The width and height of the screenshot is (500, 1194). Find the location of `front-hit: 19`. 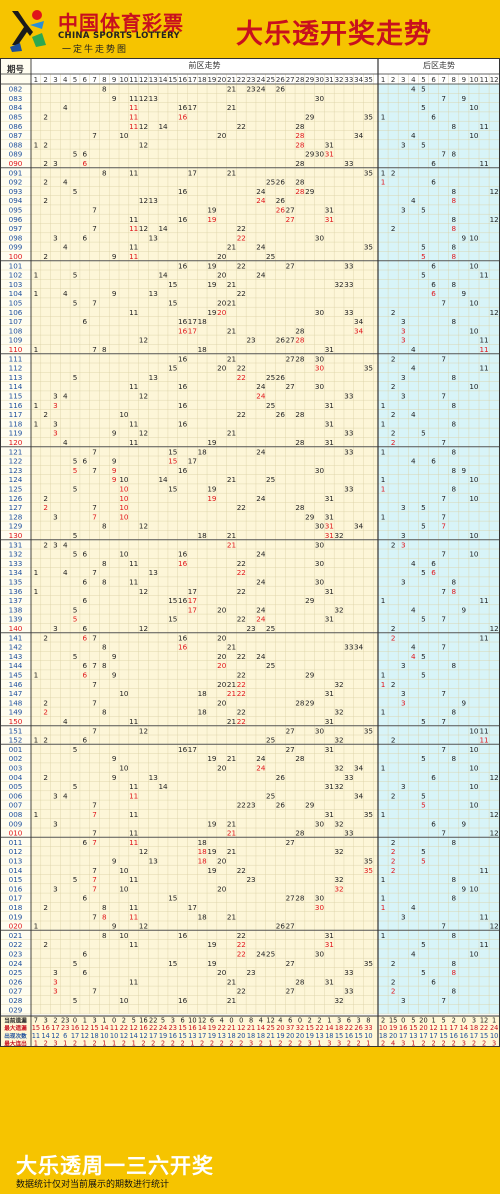

front-hit: 19 is located at coordinates (212, 851).